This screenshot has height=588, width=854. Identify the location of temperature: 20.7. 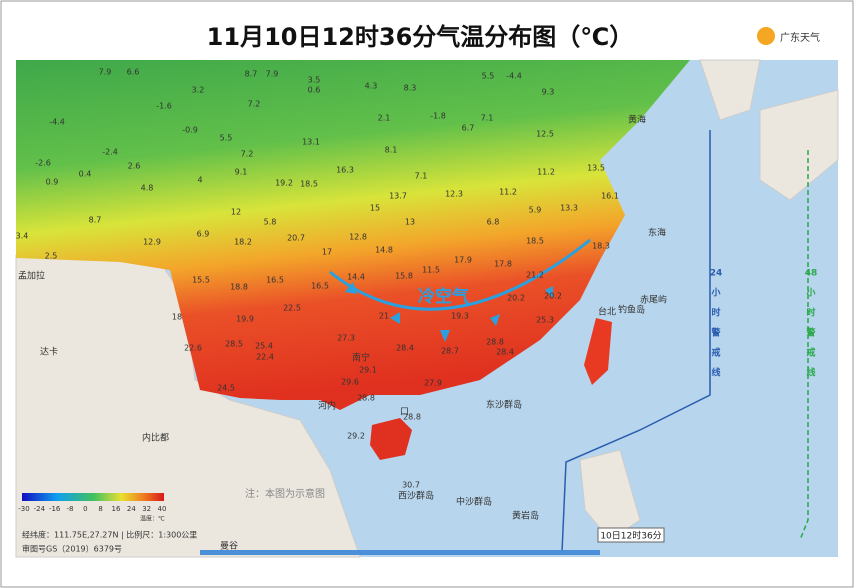
(296, 238).